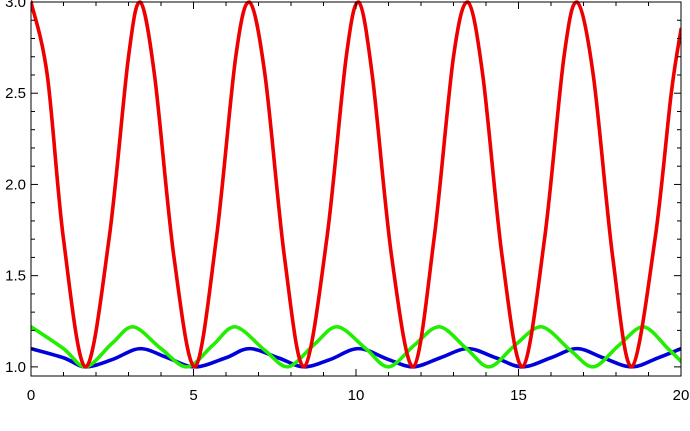 The width and height of the screenshot is (690, 431). I want to click on x-tick-label: 5, so click(193, 395).